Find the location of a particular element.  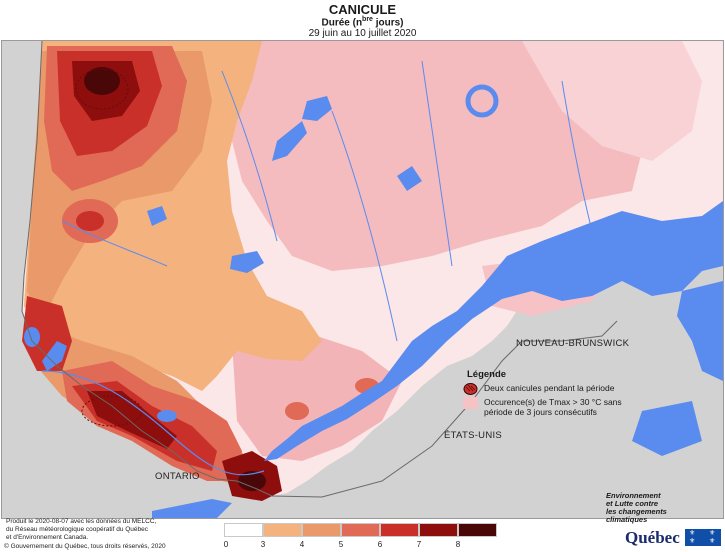

very-dark-spot-north is located at coordinates (102, 81).